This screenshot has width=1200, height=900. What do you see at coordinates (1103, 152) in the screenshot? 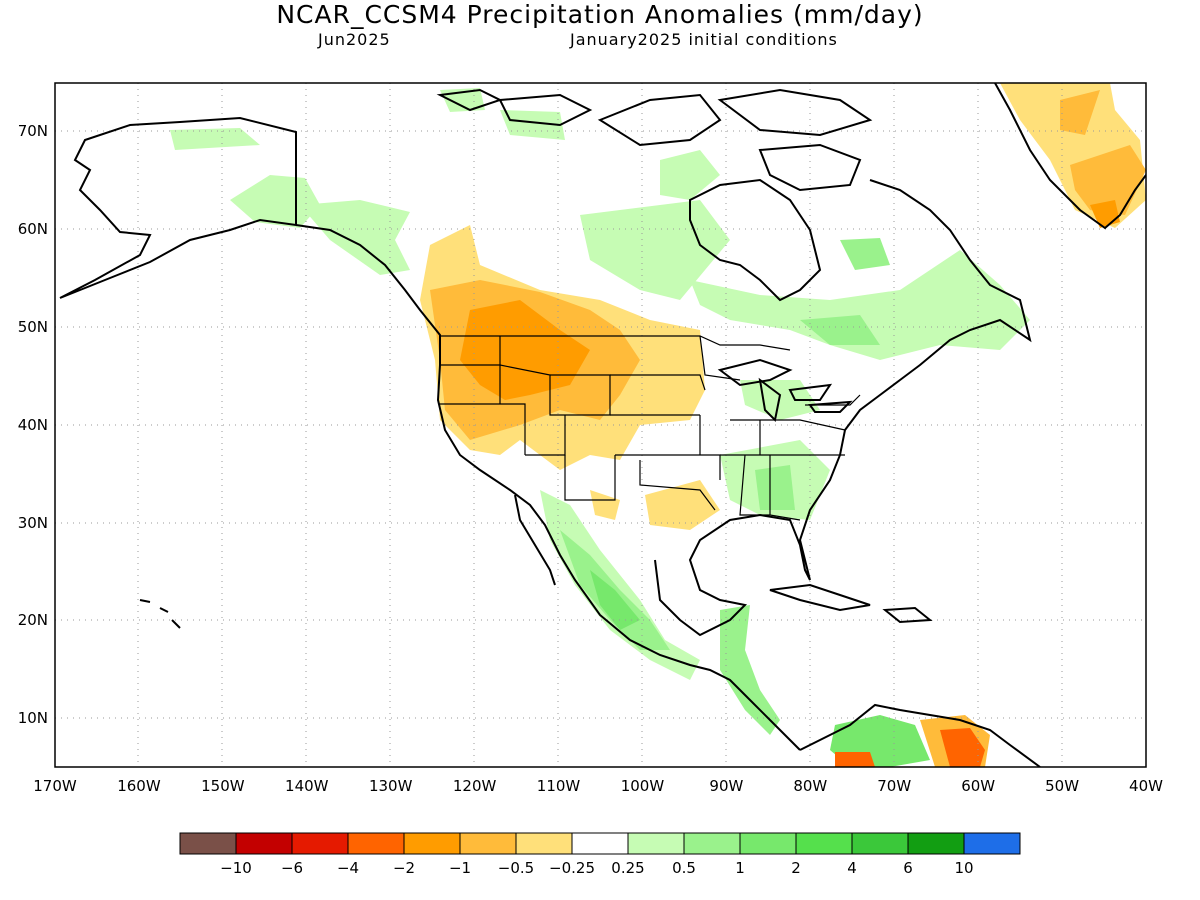
I see `greenland-dry-anomaly-strong` at bounding box center [1103, 152].